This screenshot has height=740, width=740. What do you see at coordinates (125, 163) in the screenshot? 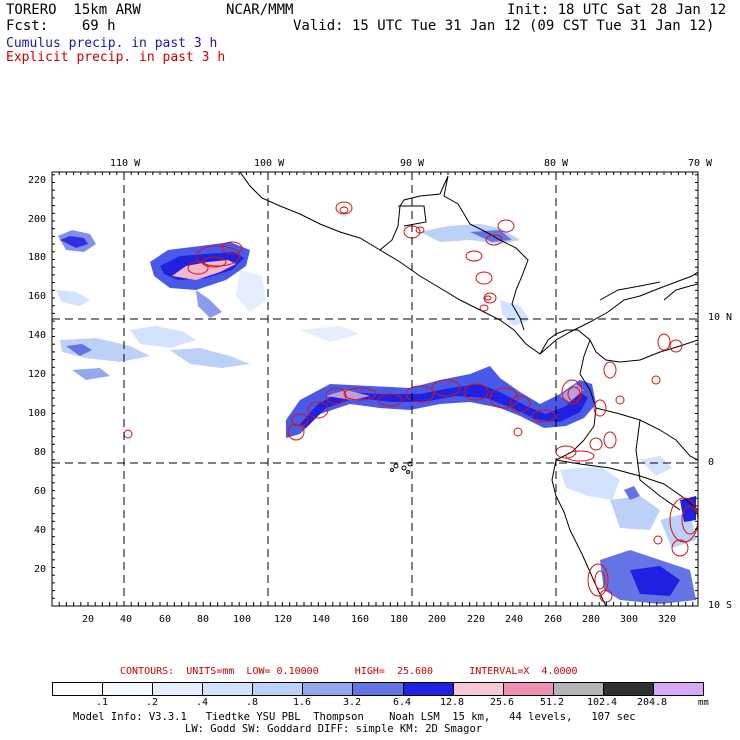
I see `lon-label-110w: 110 W` at bounding box center [125, 163].